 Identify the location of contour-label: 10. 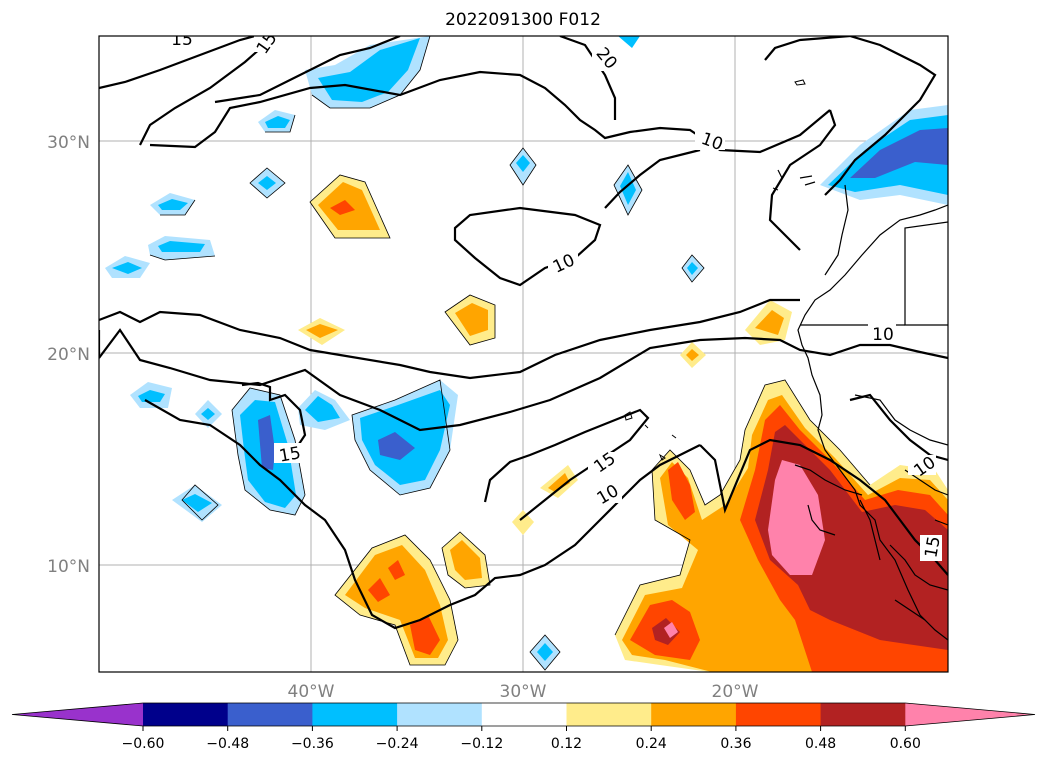
(883, 335).